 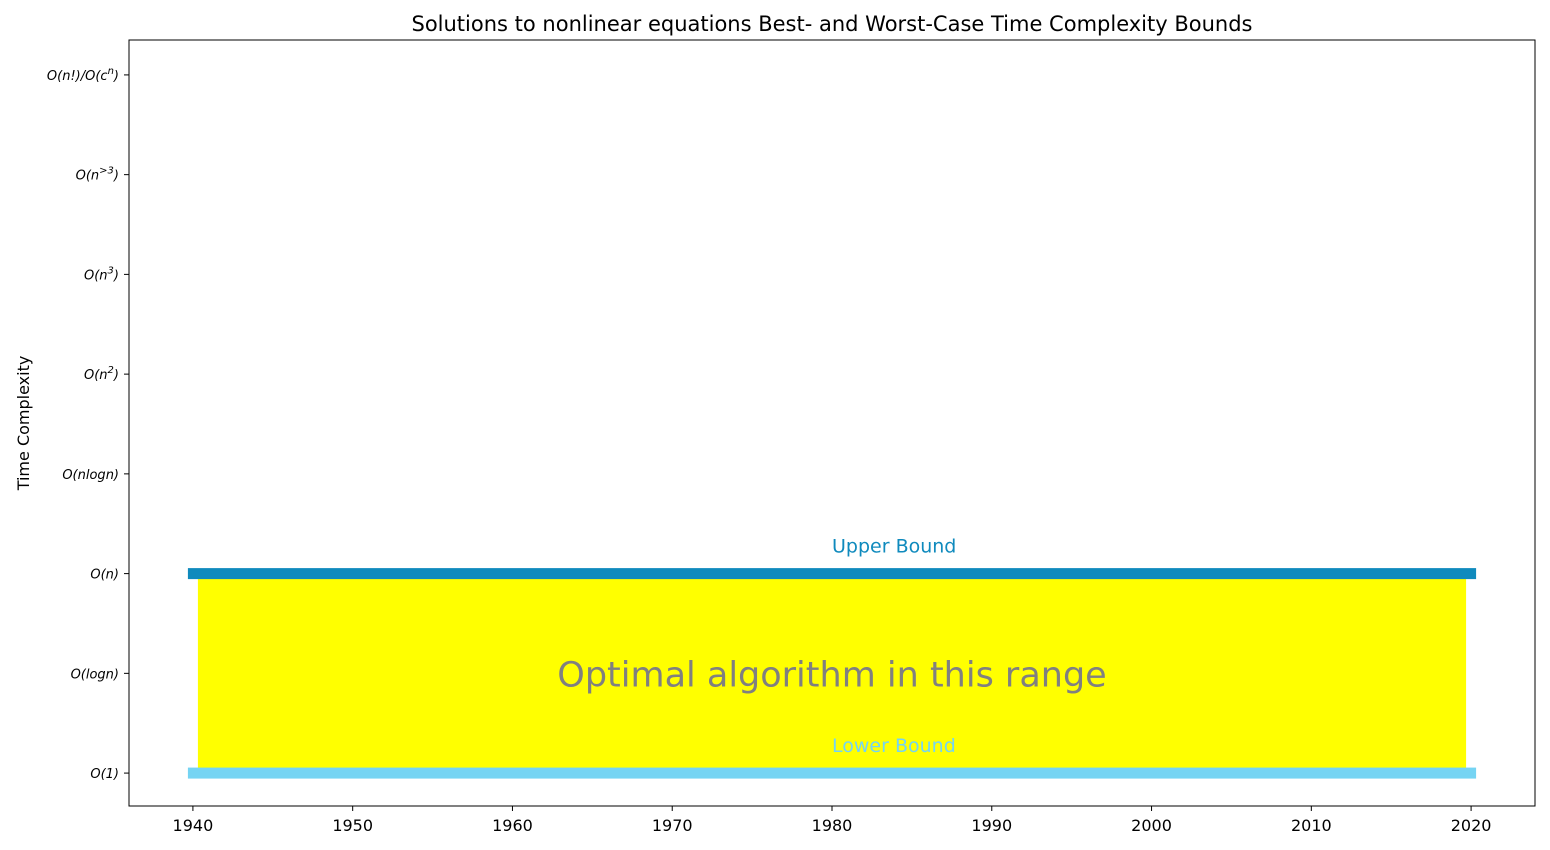 What do you see at coordinates (104, 774) in the screenshot?
I see `y-tick-label: O(1)` at bounding box center [104, 774].